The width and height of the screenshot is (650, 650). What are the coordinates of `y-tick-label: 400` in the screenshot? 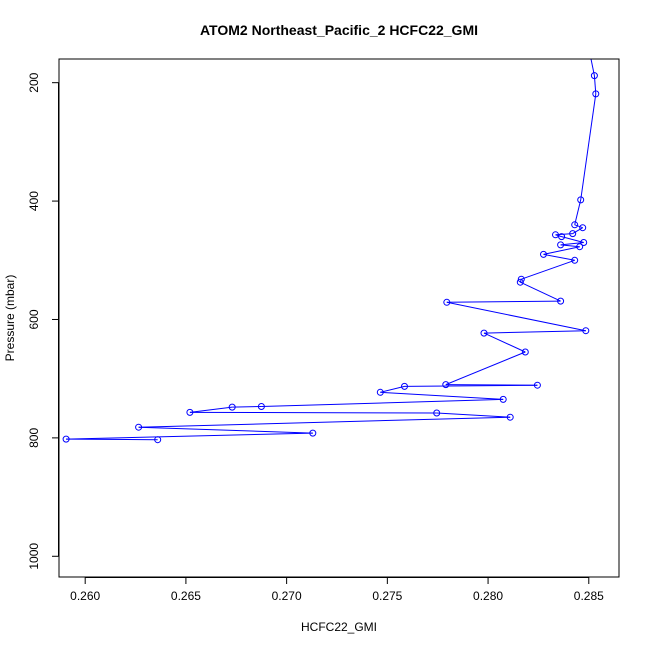 It's located at (34, 201).